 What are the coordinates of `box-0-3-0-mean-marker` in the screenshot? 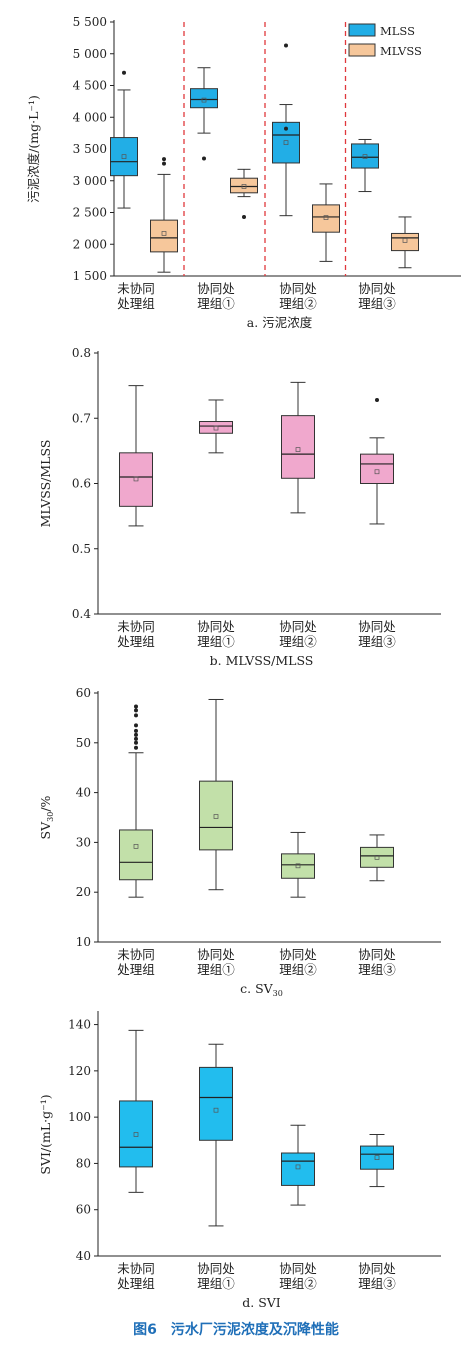 It's located at (365, 156).